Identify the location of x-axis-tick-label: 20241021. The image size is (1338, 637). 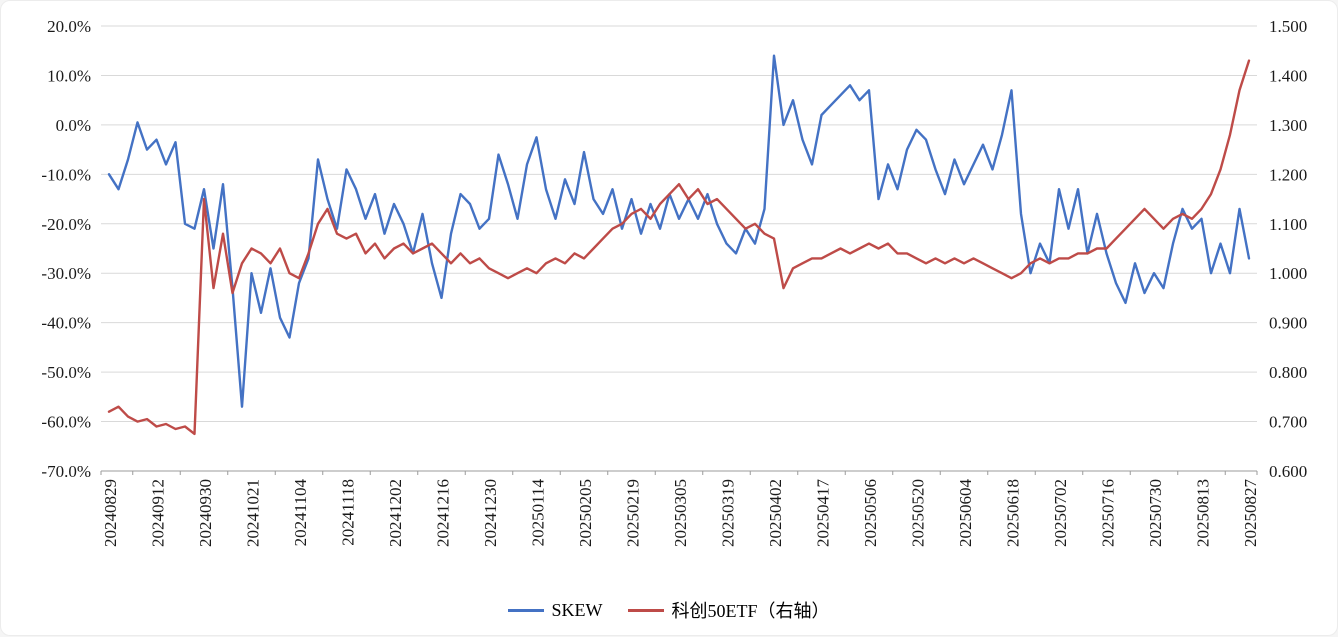
(253, 513).